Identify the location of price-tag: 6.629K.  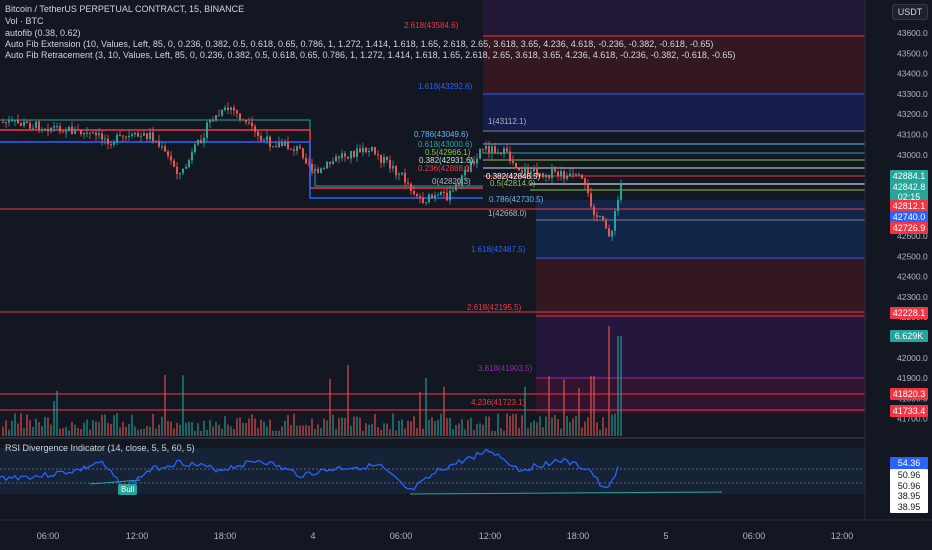
(909, 336).